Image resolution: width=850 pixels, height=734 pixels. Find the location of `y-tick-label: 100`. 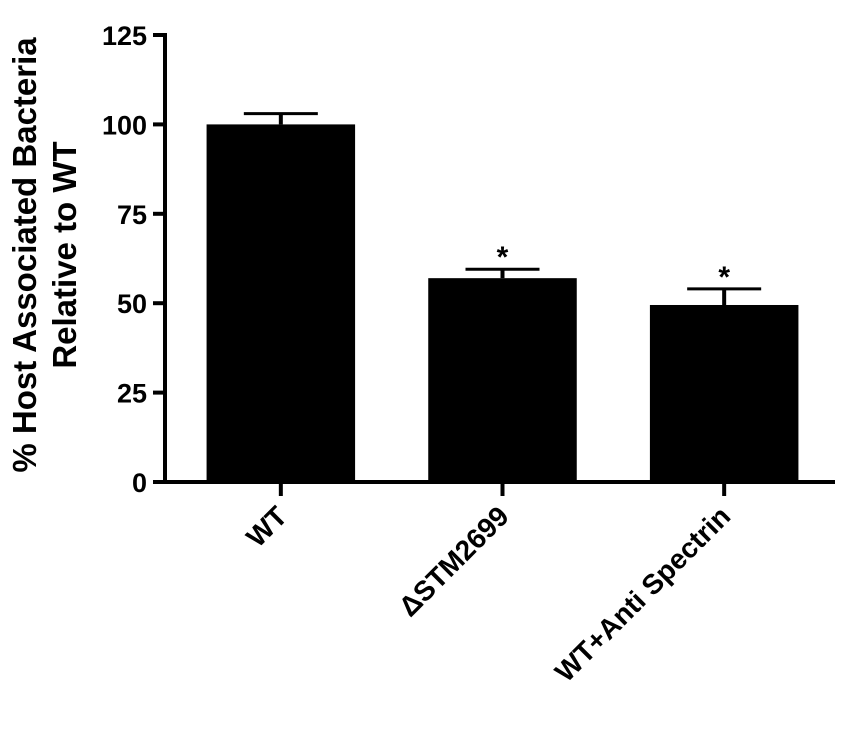

y-tick-label: 100 is located at coordinates (124, 125).